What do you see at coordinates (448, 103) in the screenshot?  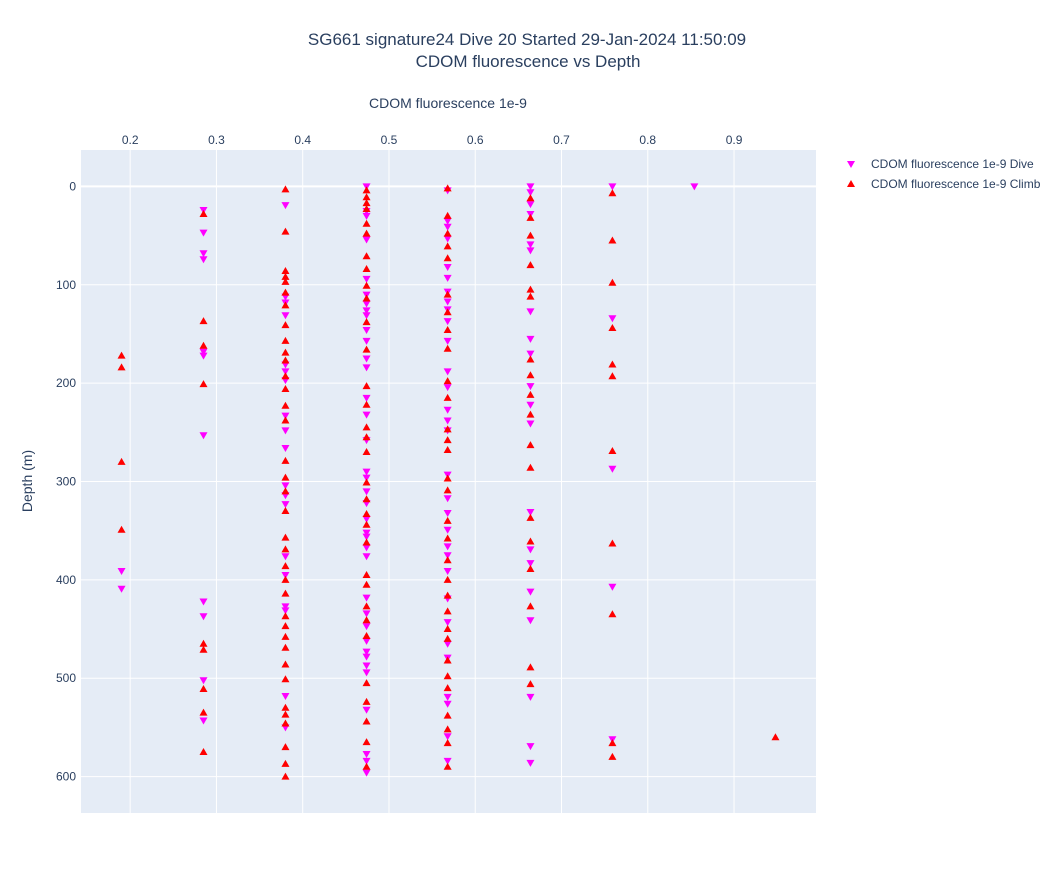 I see `x-axis-title: CDOM fluorescence 1e-9` at bounding box center [448, 103].